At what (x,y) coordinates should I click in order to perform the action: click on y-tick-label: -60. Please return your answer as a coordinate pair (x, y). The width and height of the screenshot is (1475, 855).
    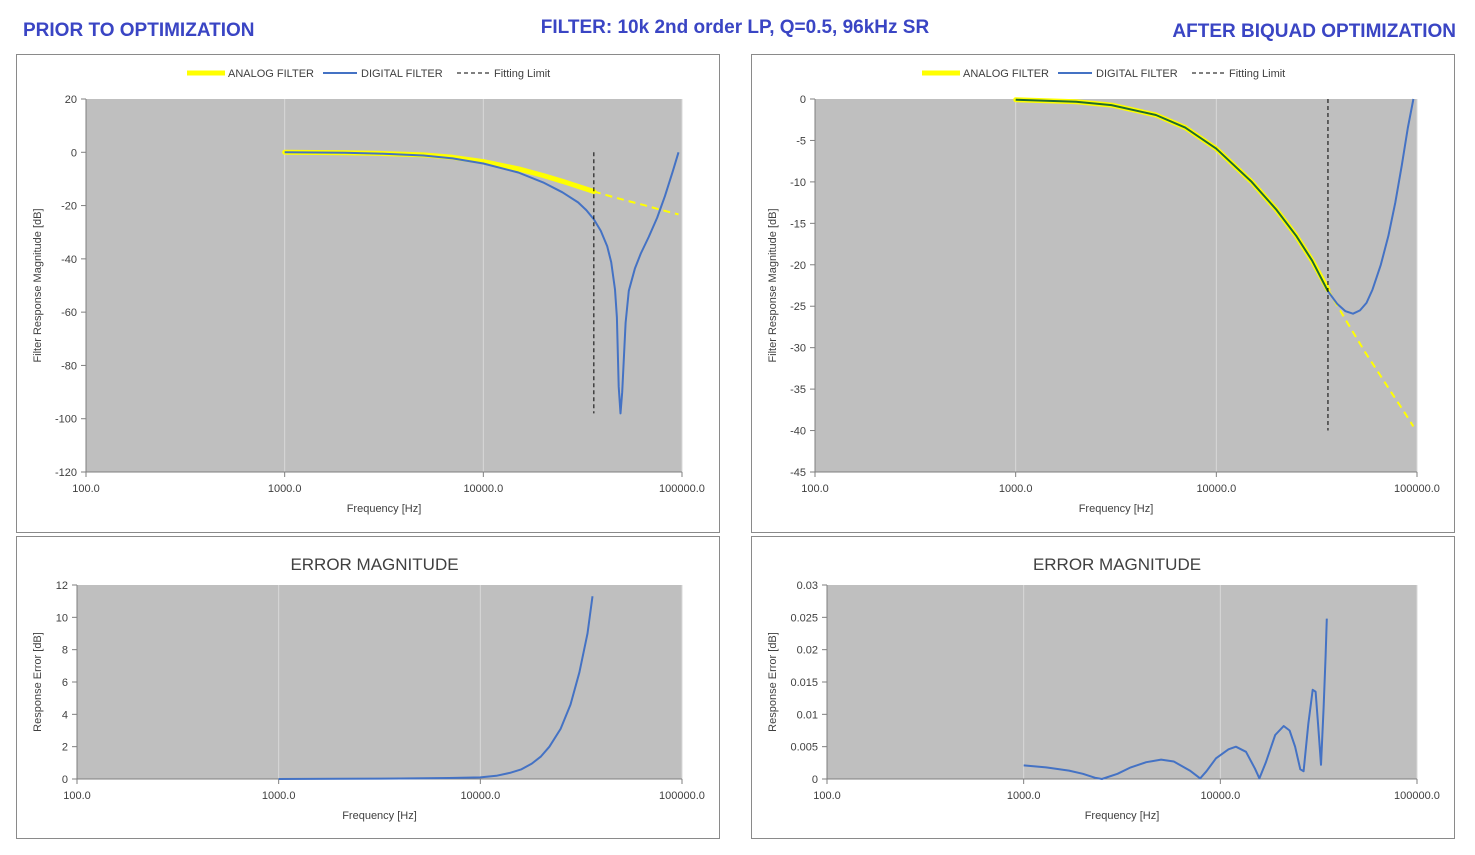
    Looking at the image, I should click on (69, 313).